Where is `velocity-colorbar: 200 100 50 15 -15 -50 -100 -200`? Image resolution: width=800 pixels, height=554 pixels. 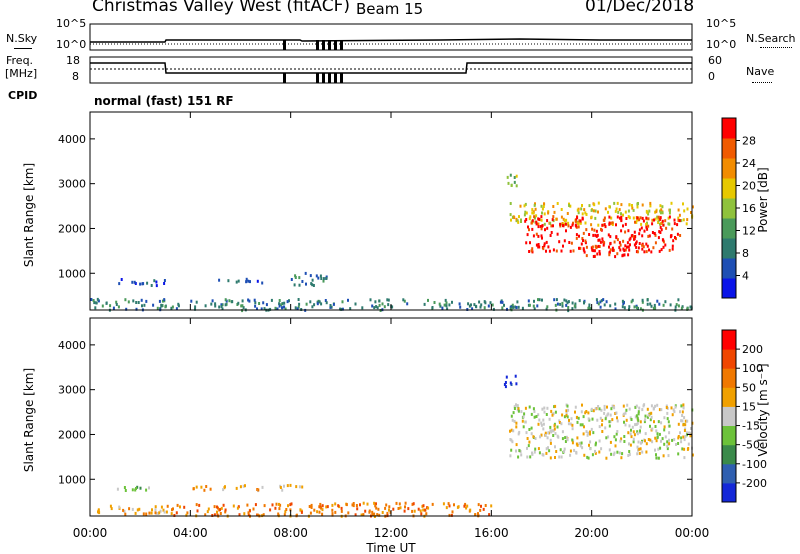
velocity-colorbar: 200 100 50 15 -15 -50 -100 -200 is located at coordinates (744, 416).